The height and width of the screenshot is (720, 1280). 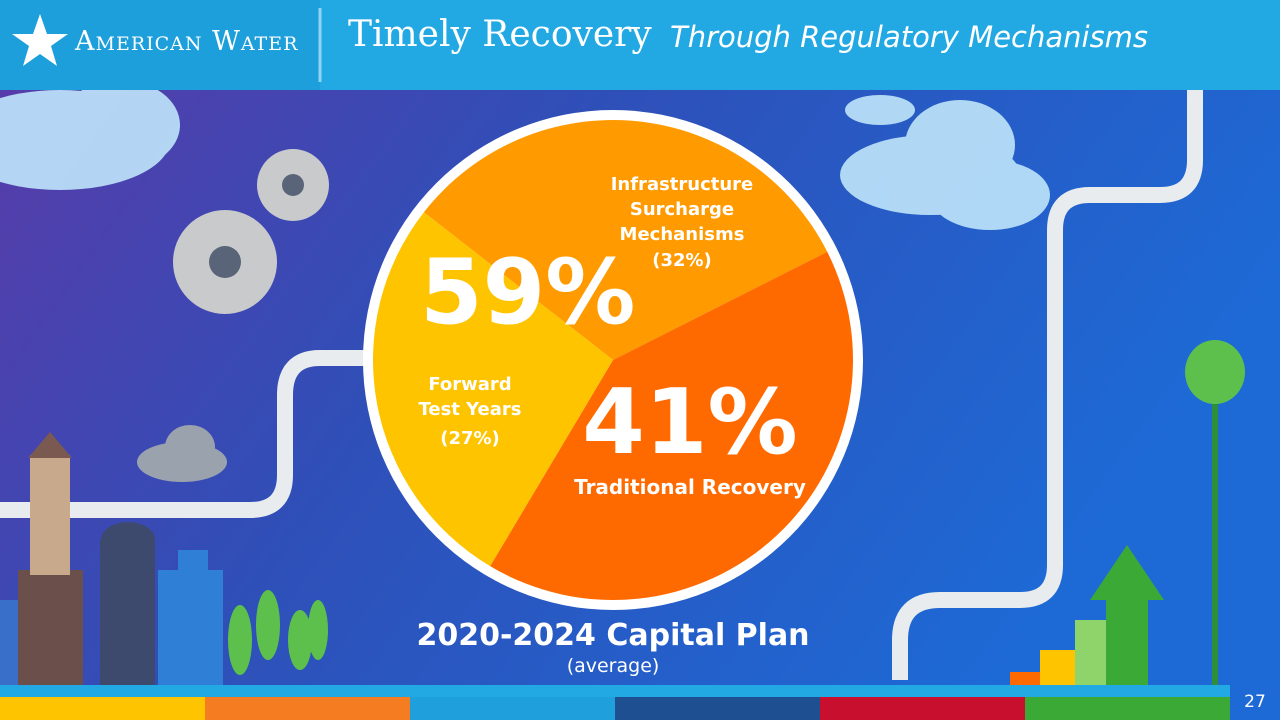 What do you see at coordinates (500, 34) in the screenshot?
I see `slide-title: Timely Recovery` at bounding box center [500, 34].